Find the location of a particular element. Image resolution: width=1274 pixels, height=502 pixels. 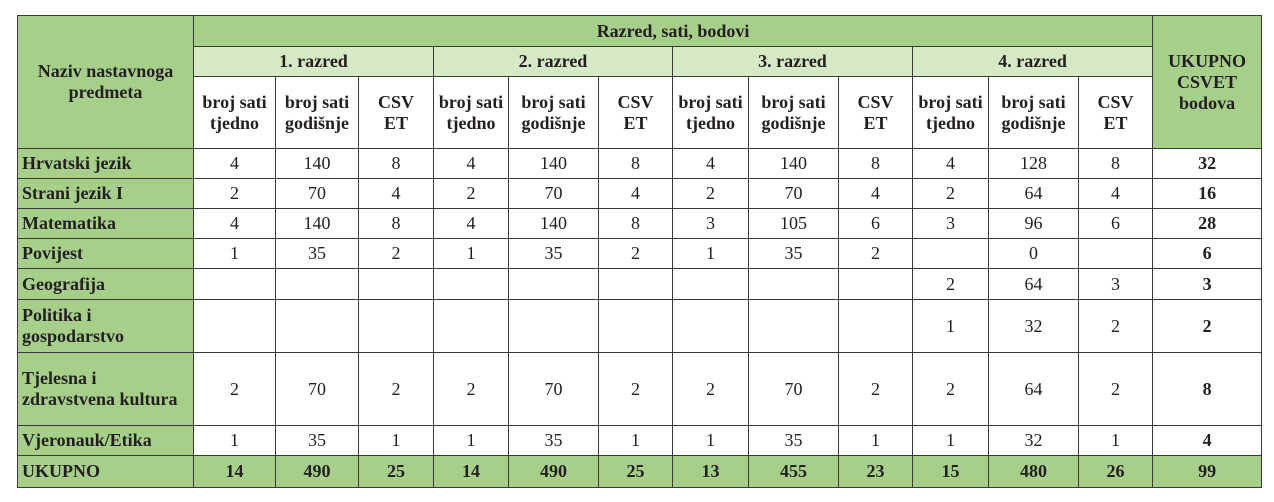

column-header: broj sati tjedno is located at coordinates (234, 112).